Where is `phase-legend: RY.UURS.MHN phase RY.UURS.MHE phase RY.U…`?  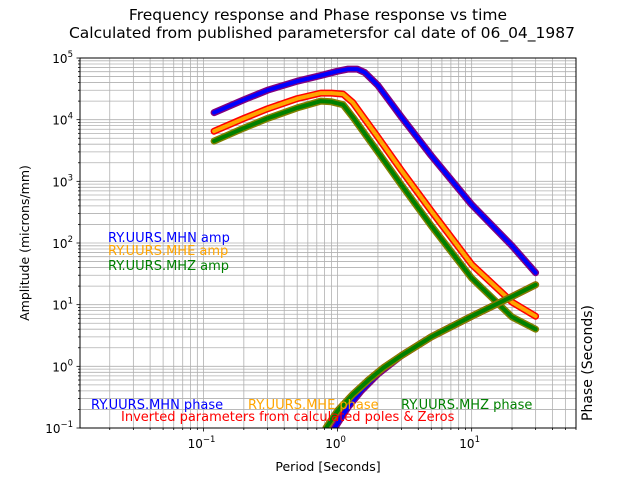 phase-legend: RY.UURS.MHN phase RY.UURS.MHE phase RY.U… is located at coordinates (311, 405).